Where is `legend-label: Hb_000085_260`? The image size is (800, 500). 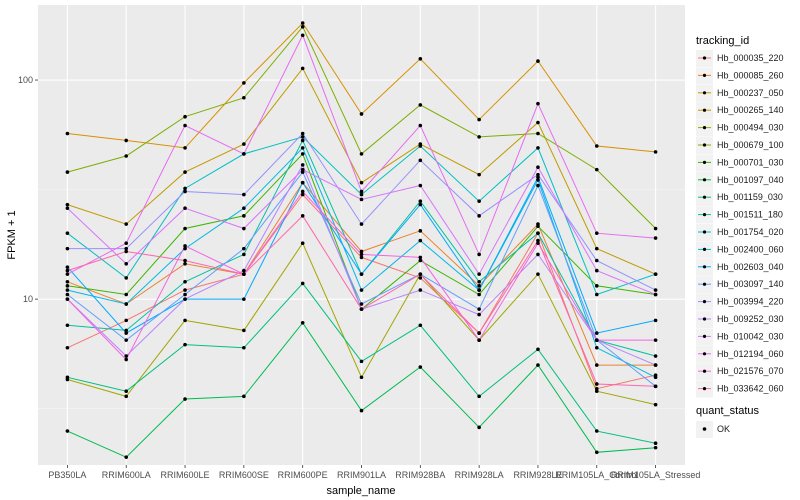
legend-label: Hb_000085_260 is located at coordinates (750, 75).